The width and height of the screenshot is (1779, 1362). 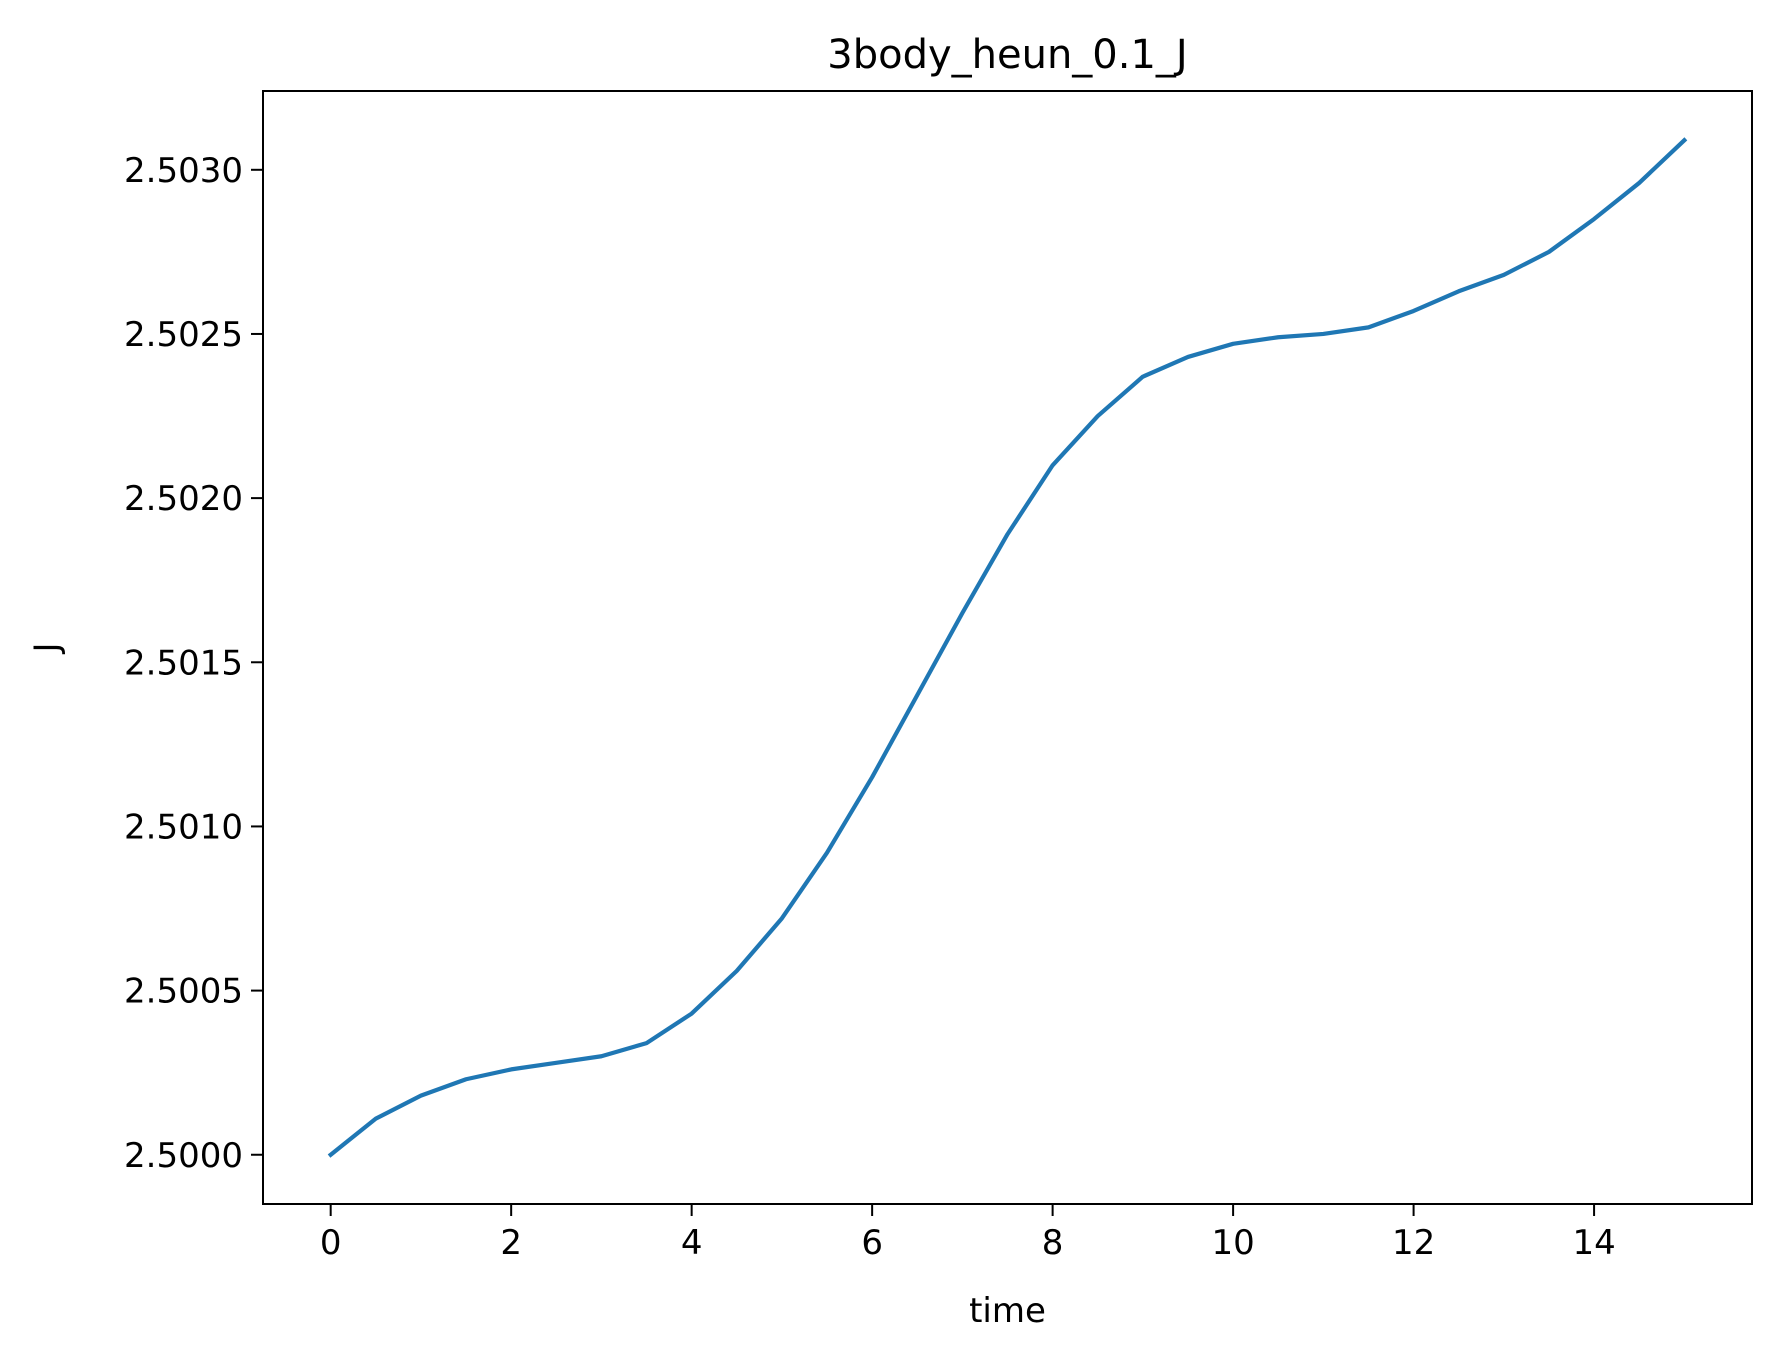 I want to click on x-axis-ticks: 0 2 4 6 8 10 12 14, so click(x=968, y=1233).